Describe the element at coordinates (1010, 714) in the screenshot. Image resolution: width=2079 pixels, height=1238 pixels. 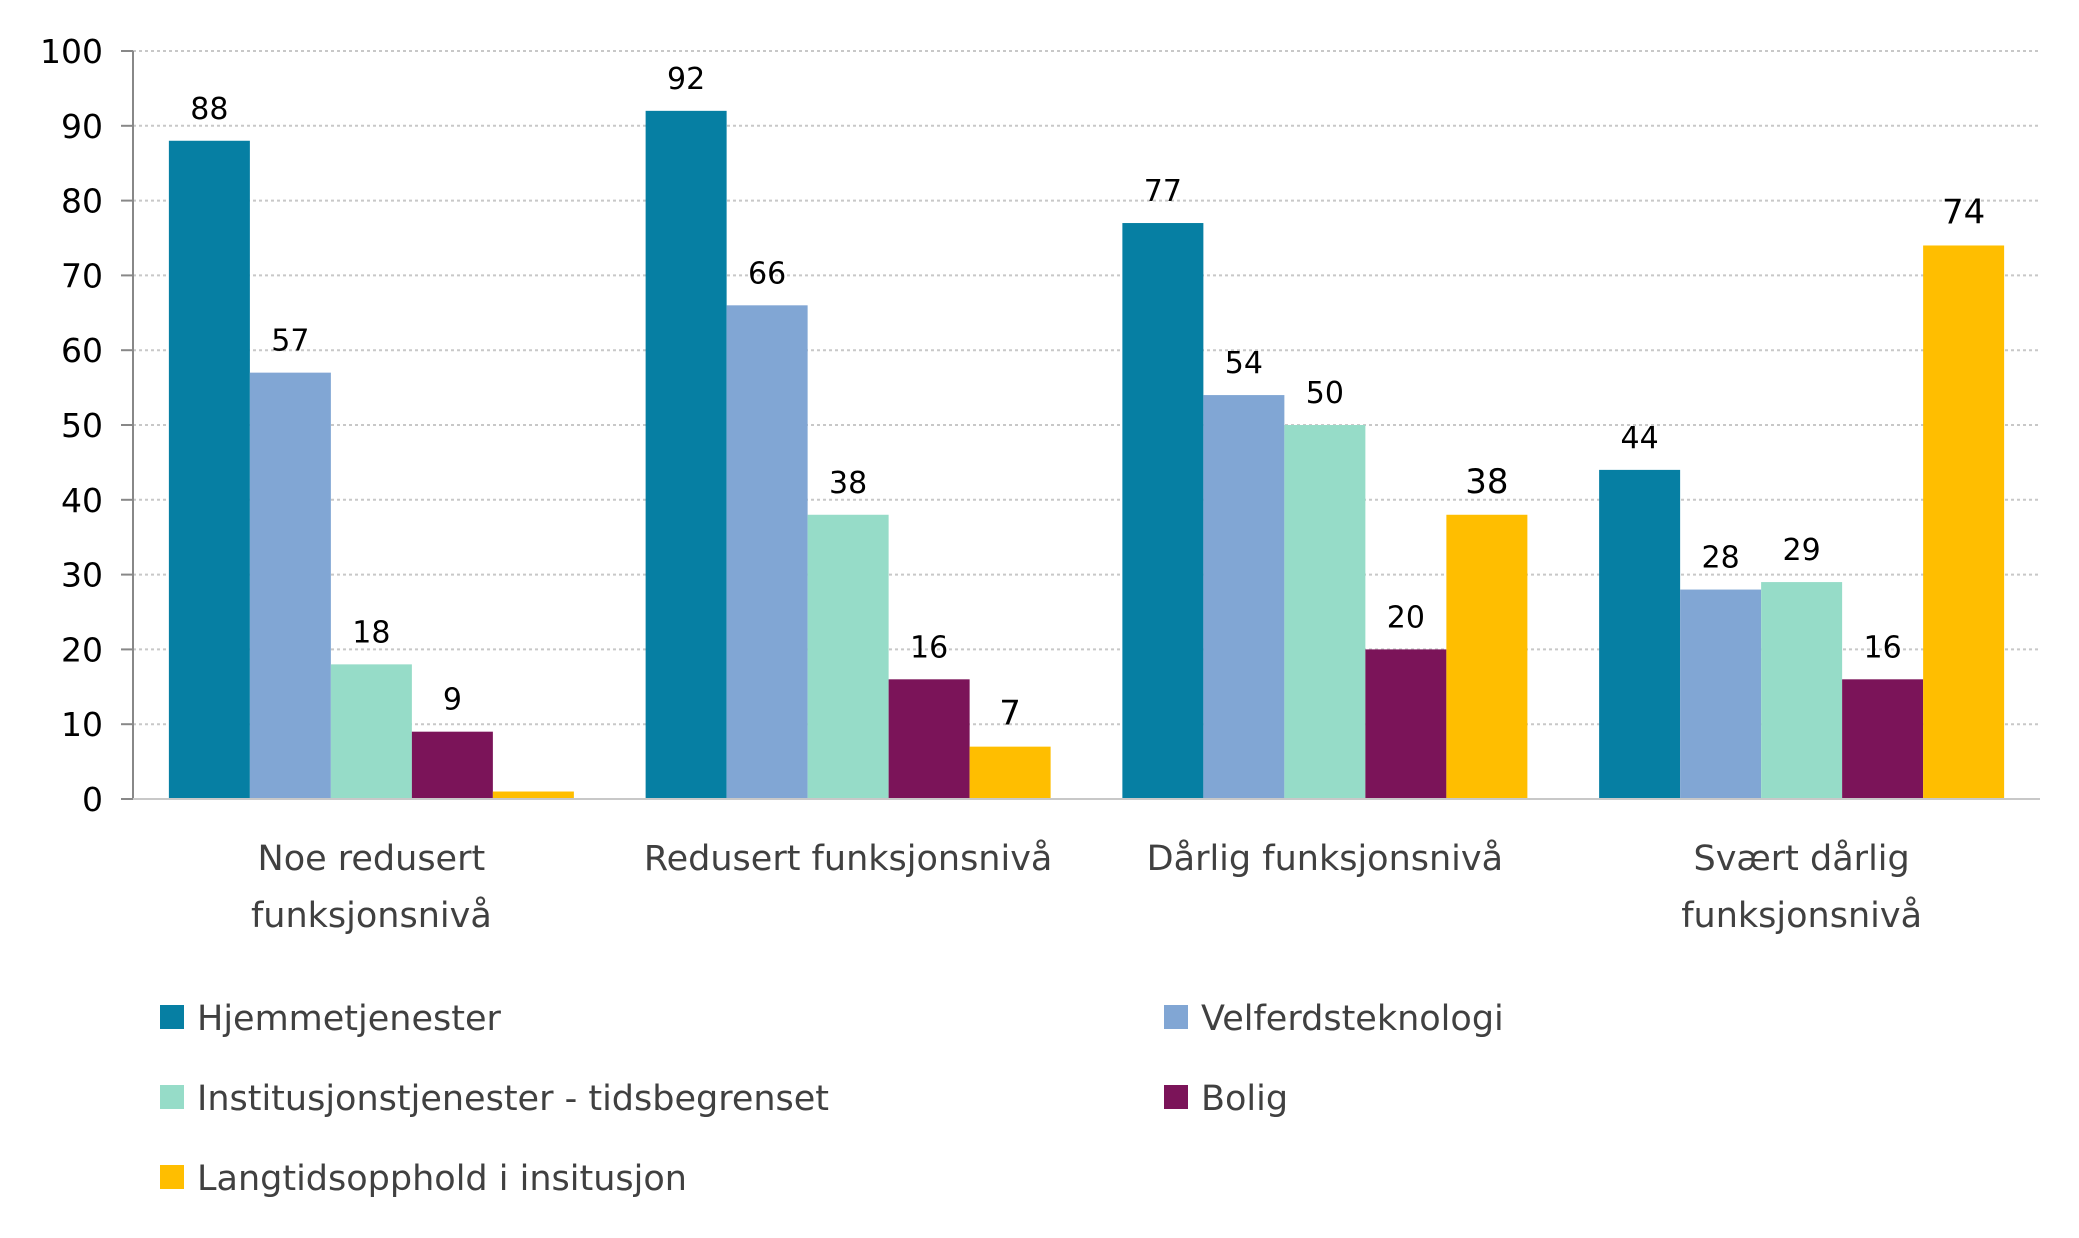
I see `data-label: 7` at that location.